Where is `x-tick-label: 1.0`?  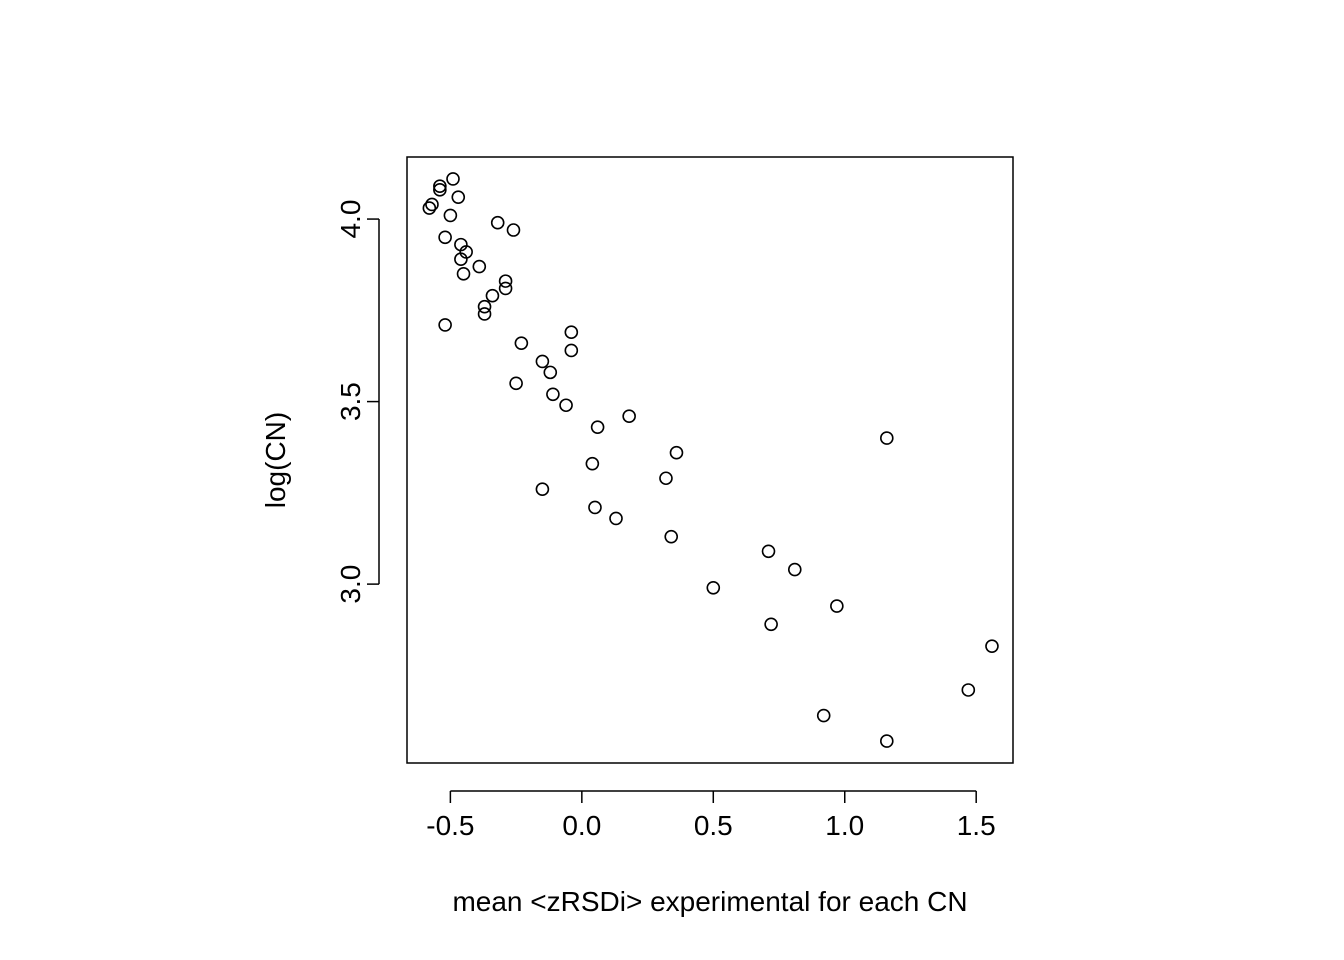
x-tick-label: 1.0 is located at coordinates (844, 825).